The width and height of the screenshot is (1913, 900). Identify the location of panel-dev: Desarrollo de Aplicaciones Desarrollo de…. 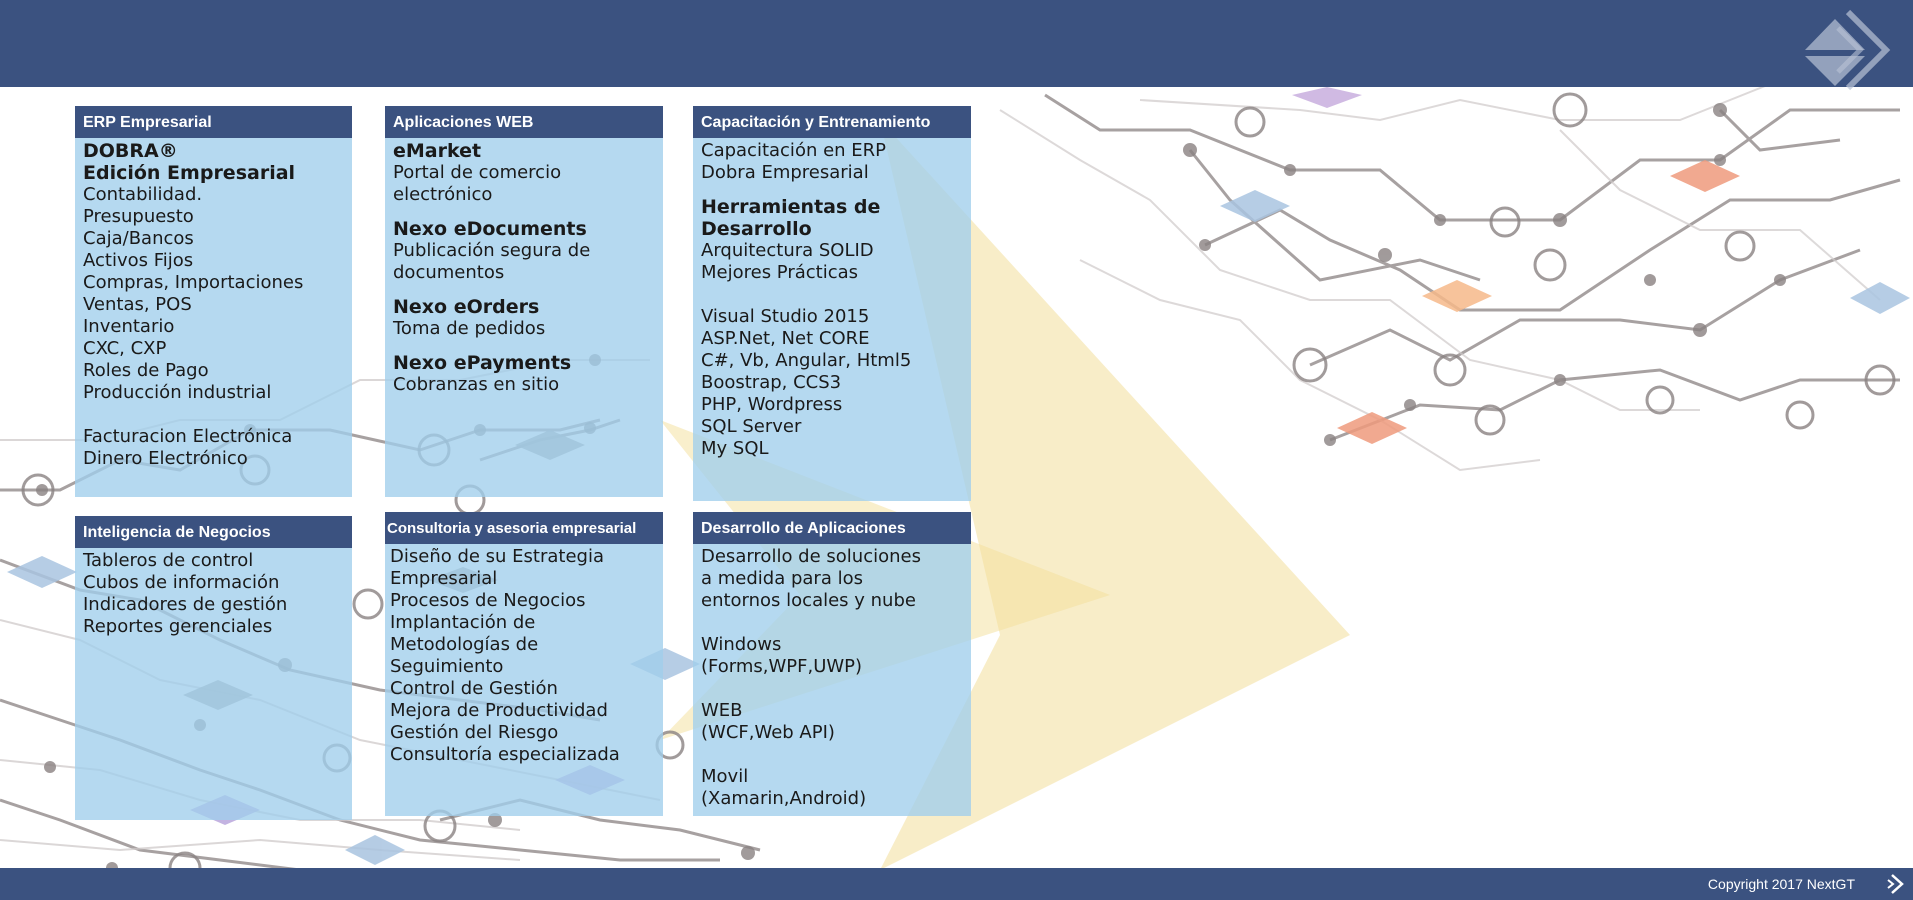
(832, 664).